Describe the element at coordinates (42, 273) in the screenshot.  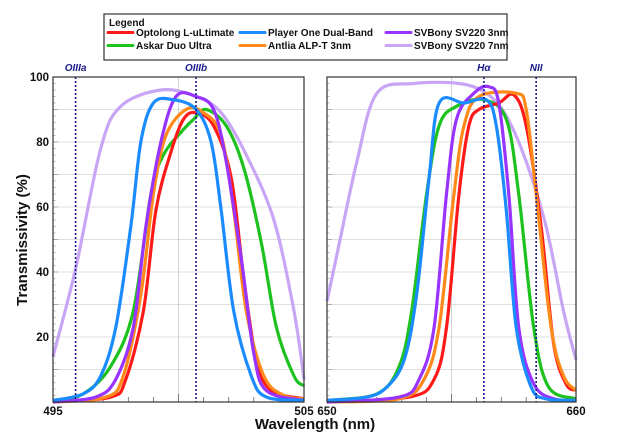
I see `y-tick-label: 40` at that location.